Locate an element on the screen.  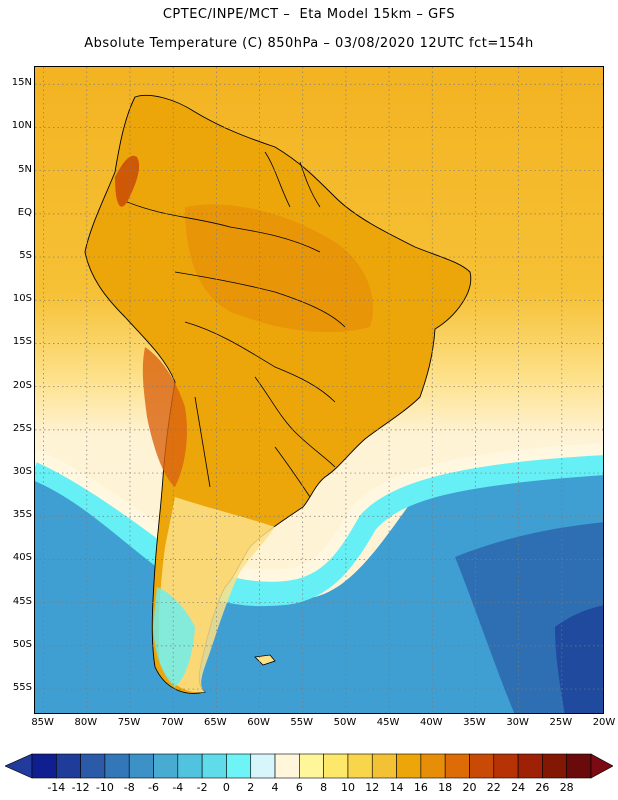
latitude-label: 30S is located at coordinates (22, 472).